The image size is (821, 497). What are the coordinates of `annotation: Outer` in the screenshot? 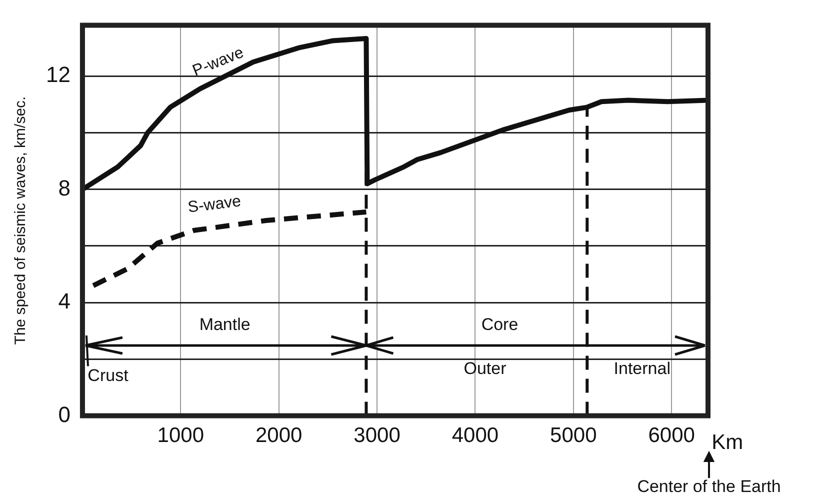 It's located at (485, 368).